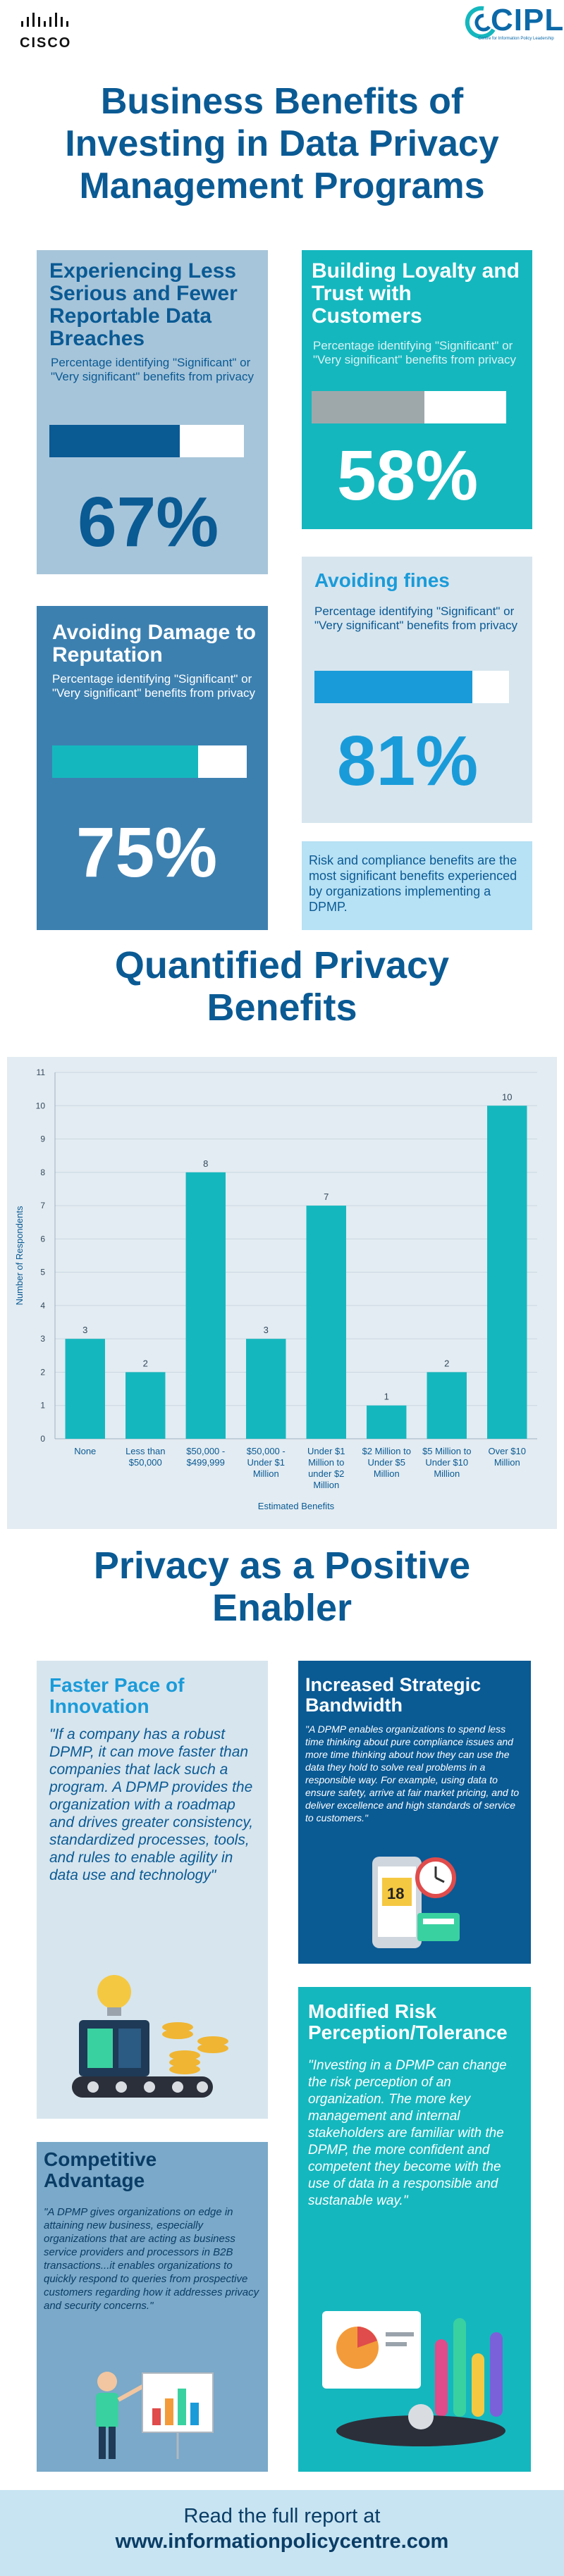  I want to click on stat-card-title: Avoiding fines, so click(382, 580).